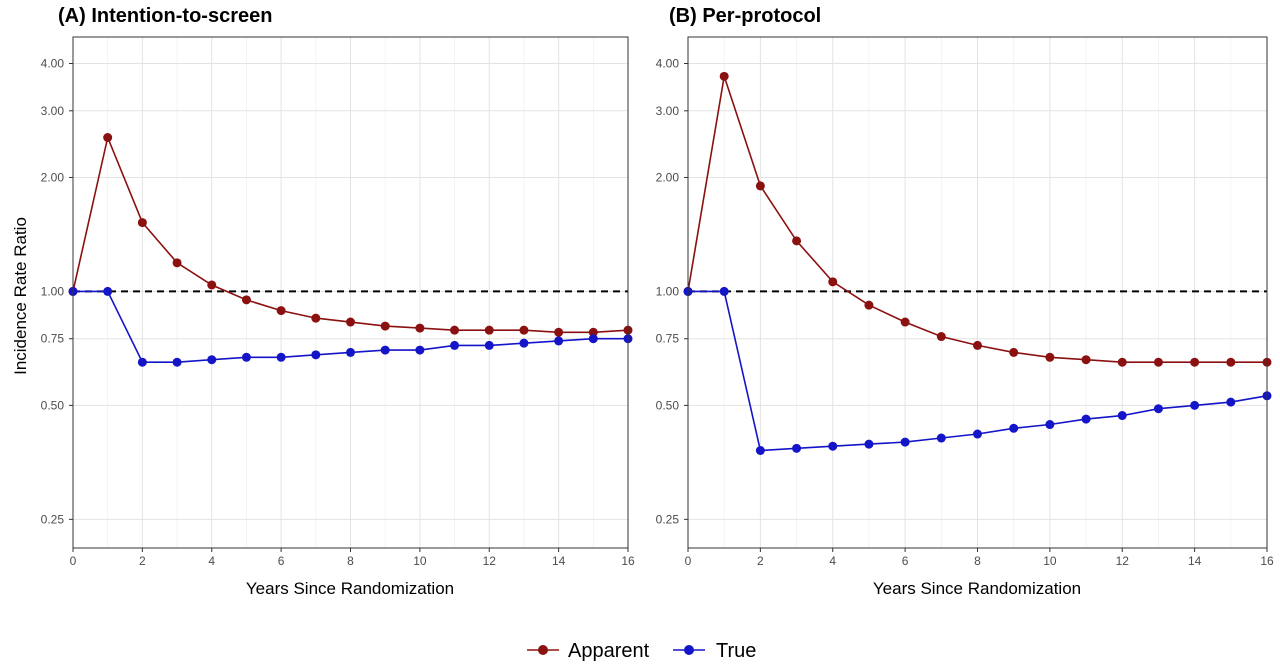  What do you see at coordinates (609, 651) in the screenshot?
I see `legend-label-apparent: Apparent` at bounding box center [609, 651].